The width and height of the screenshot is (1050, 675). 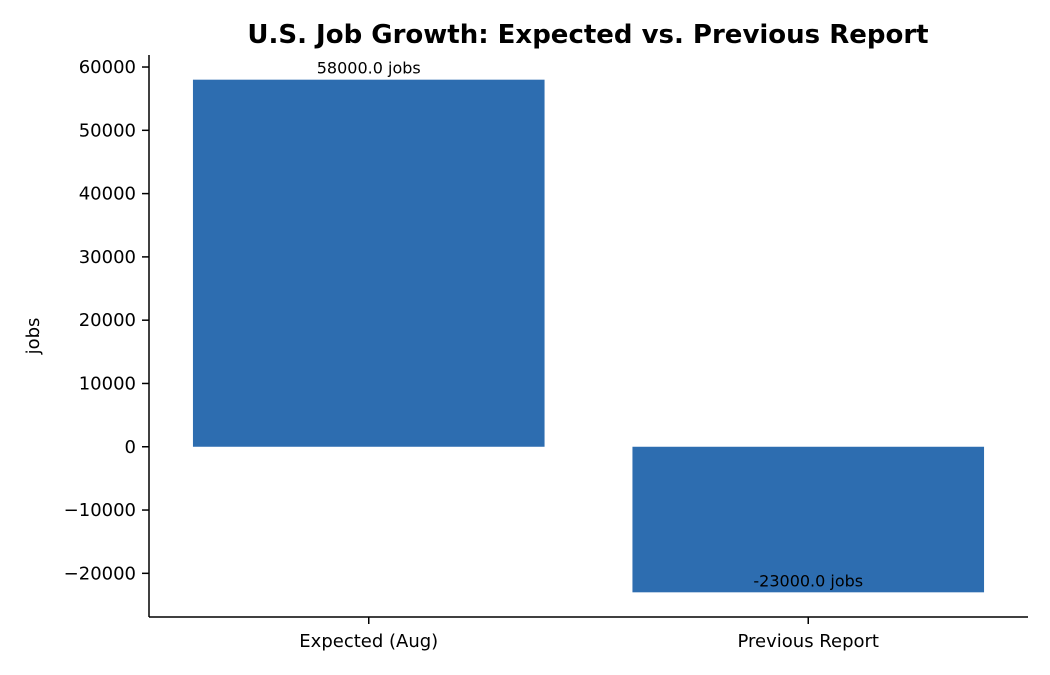 What do you see at coordinates (33, 337) in the screenshot?
I see `y-axis-label: jobs` at bounding box center [33, 337].